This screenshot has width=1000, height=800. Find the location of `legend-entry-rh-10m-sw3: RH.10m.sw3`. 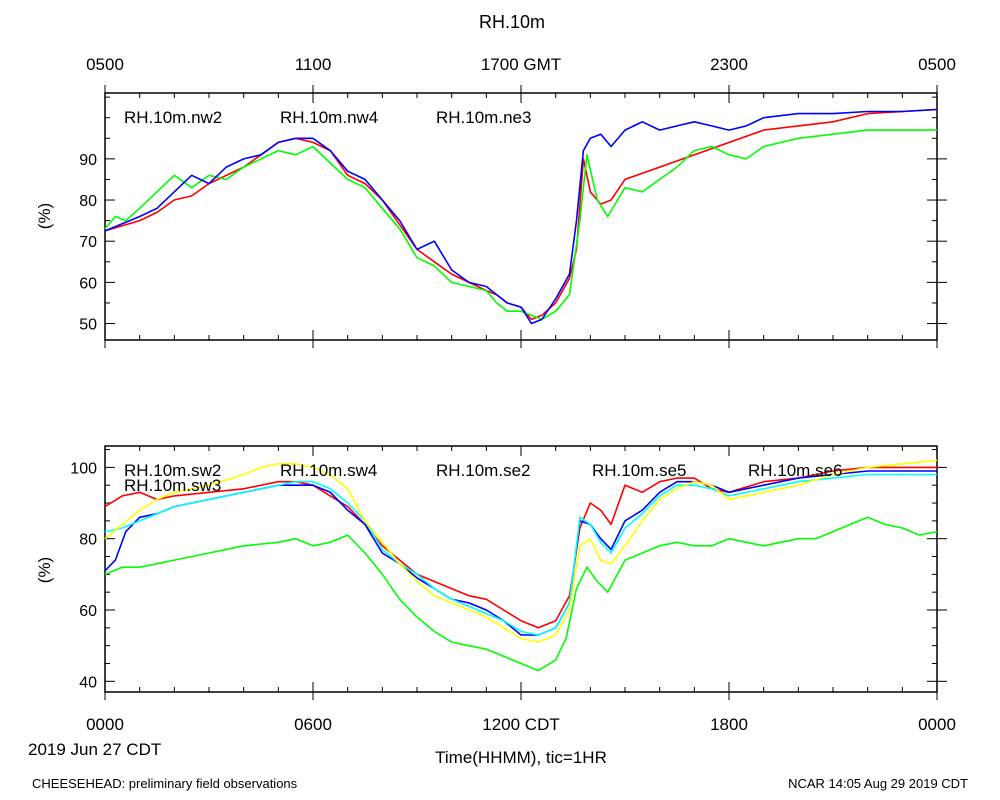

legend-entry-rh-10m-sw3: RH.10m.sw3 is located at coordinates (172, 485).